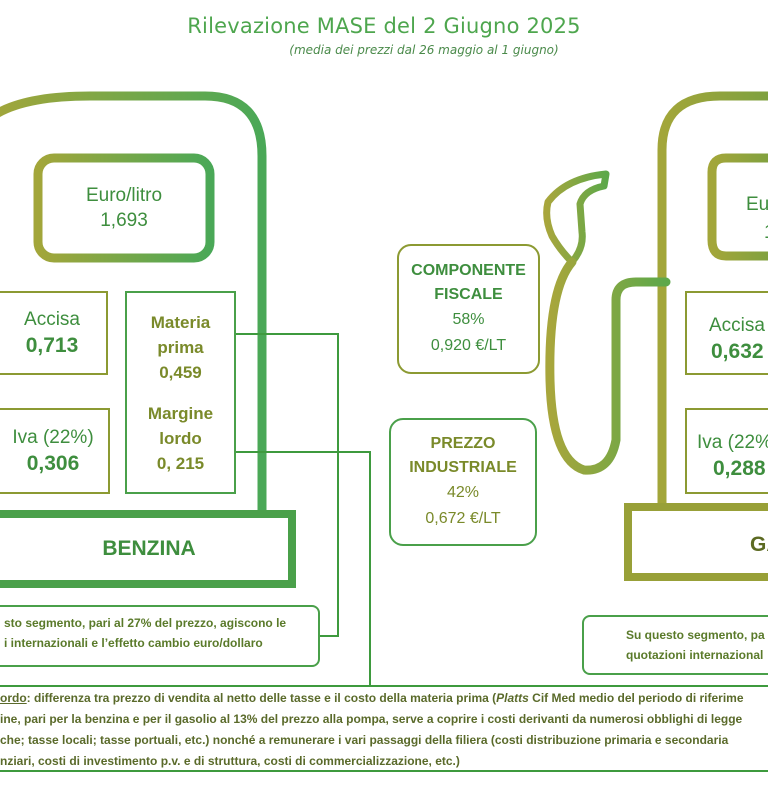 The image size is (768, 790). I want to click on benzina-price-label: Euro/litro, so click(124, 195).